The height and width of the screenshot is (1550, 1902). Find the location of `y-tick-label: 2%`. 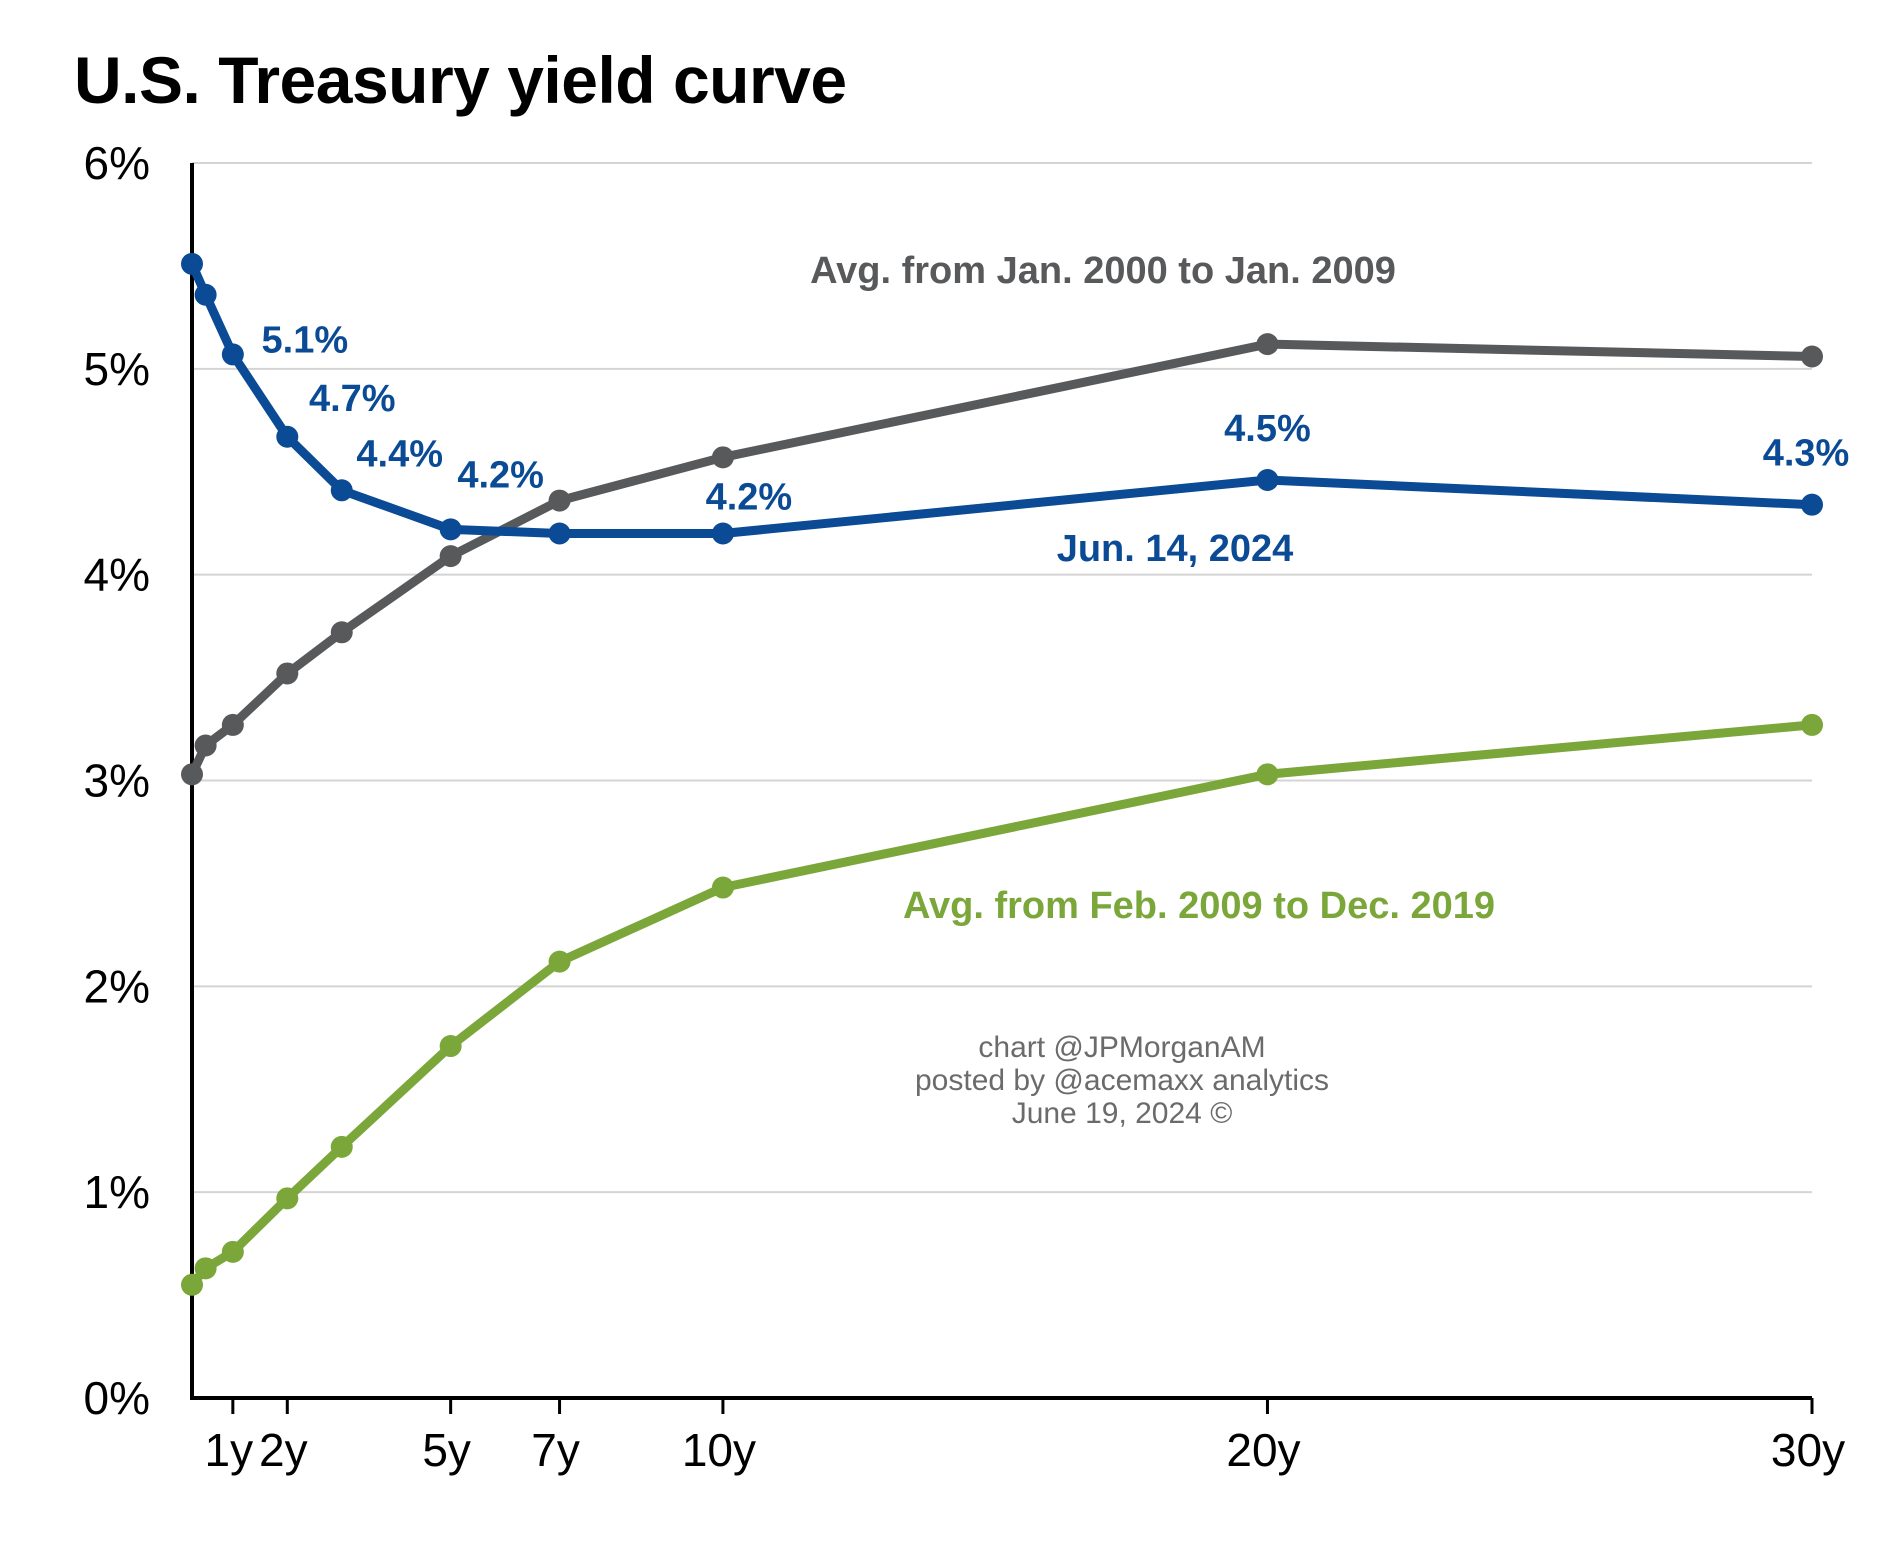

y-tick-label: 2% is located at coordinates (117, 986).